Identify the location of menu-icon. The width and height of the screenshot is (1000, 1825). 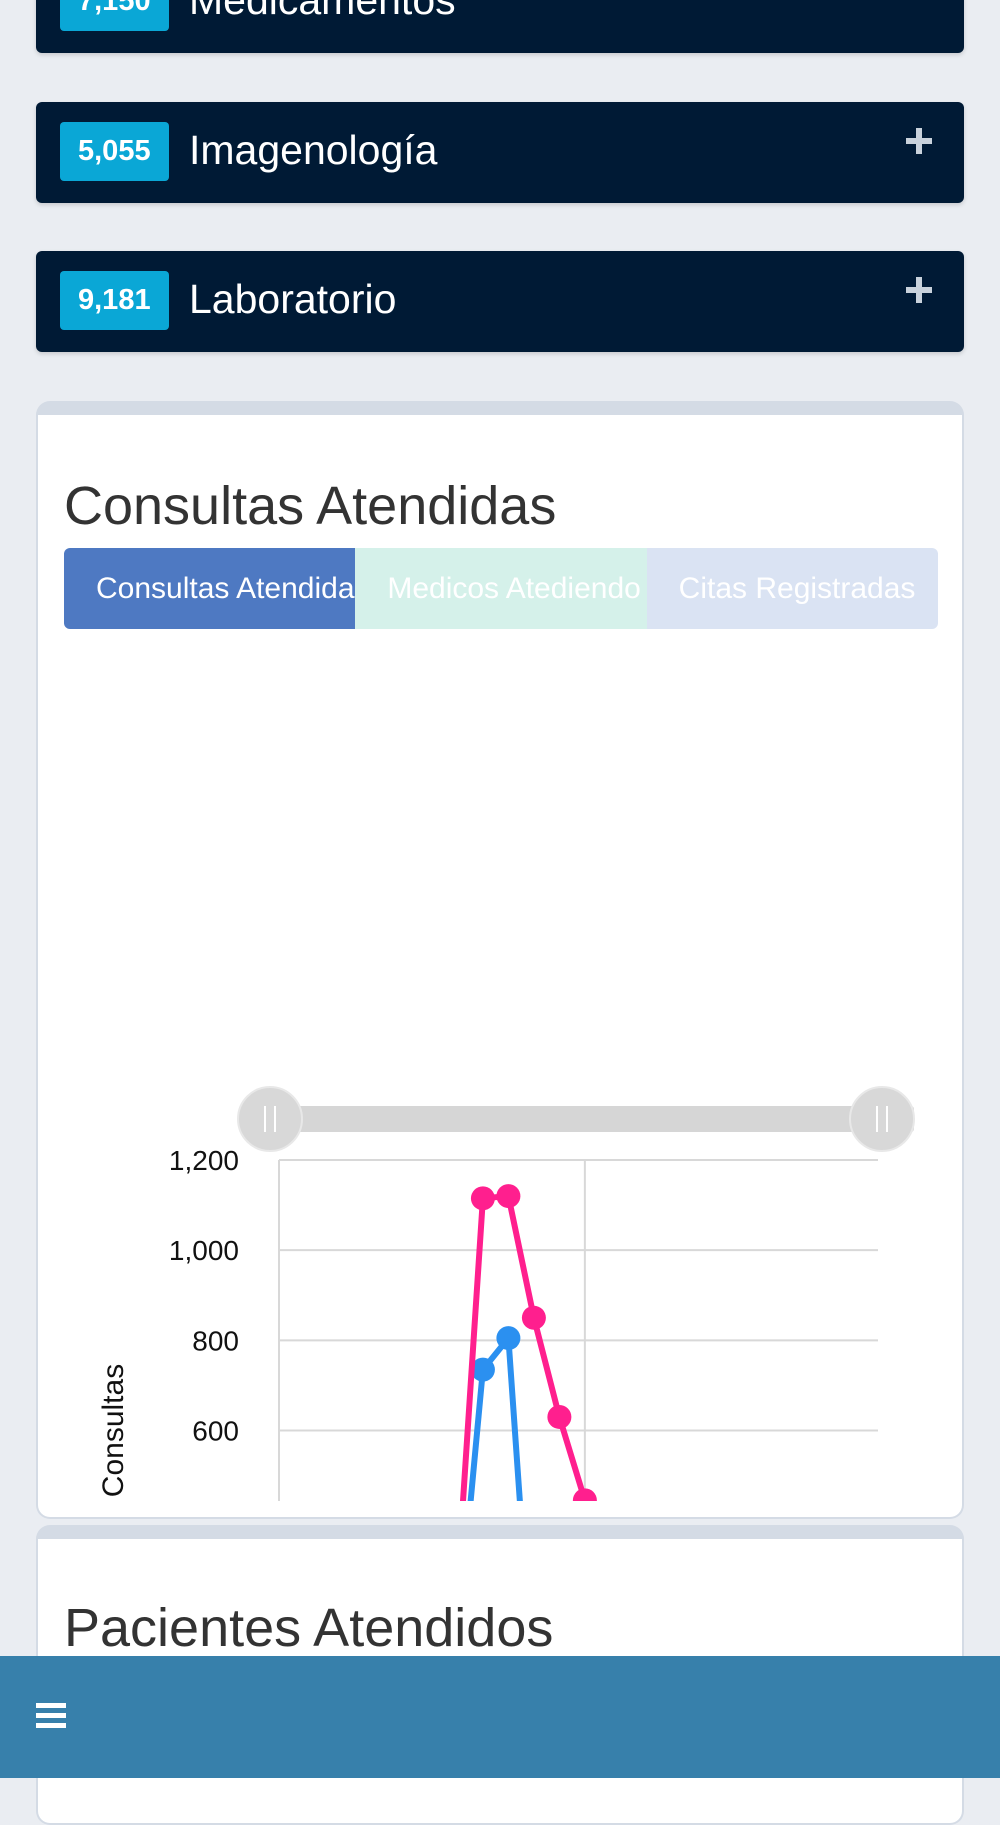
(51, 1716).